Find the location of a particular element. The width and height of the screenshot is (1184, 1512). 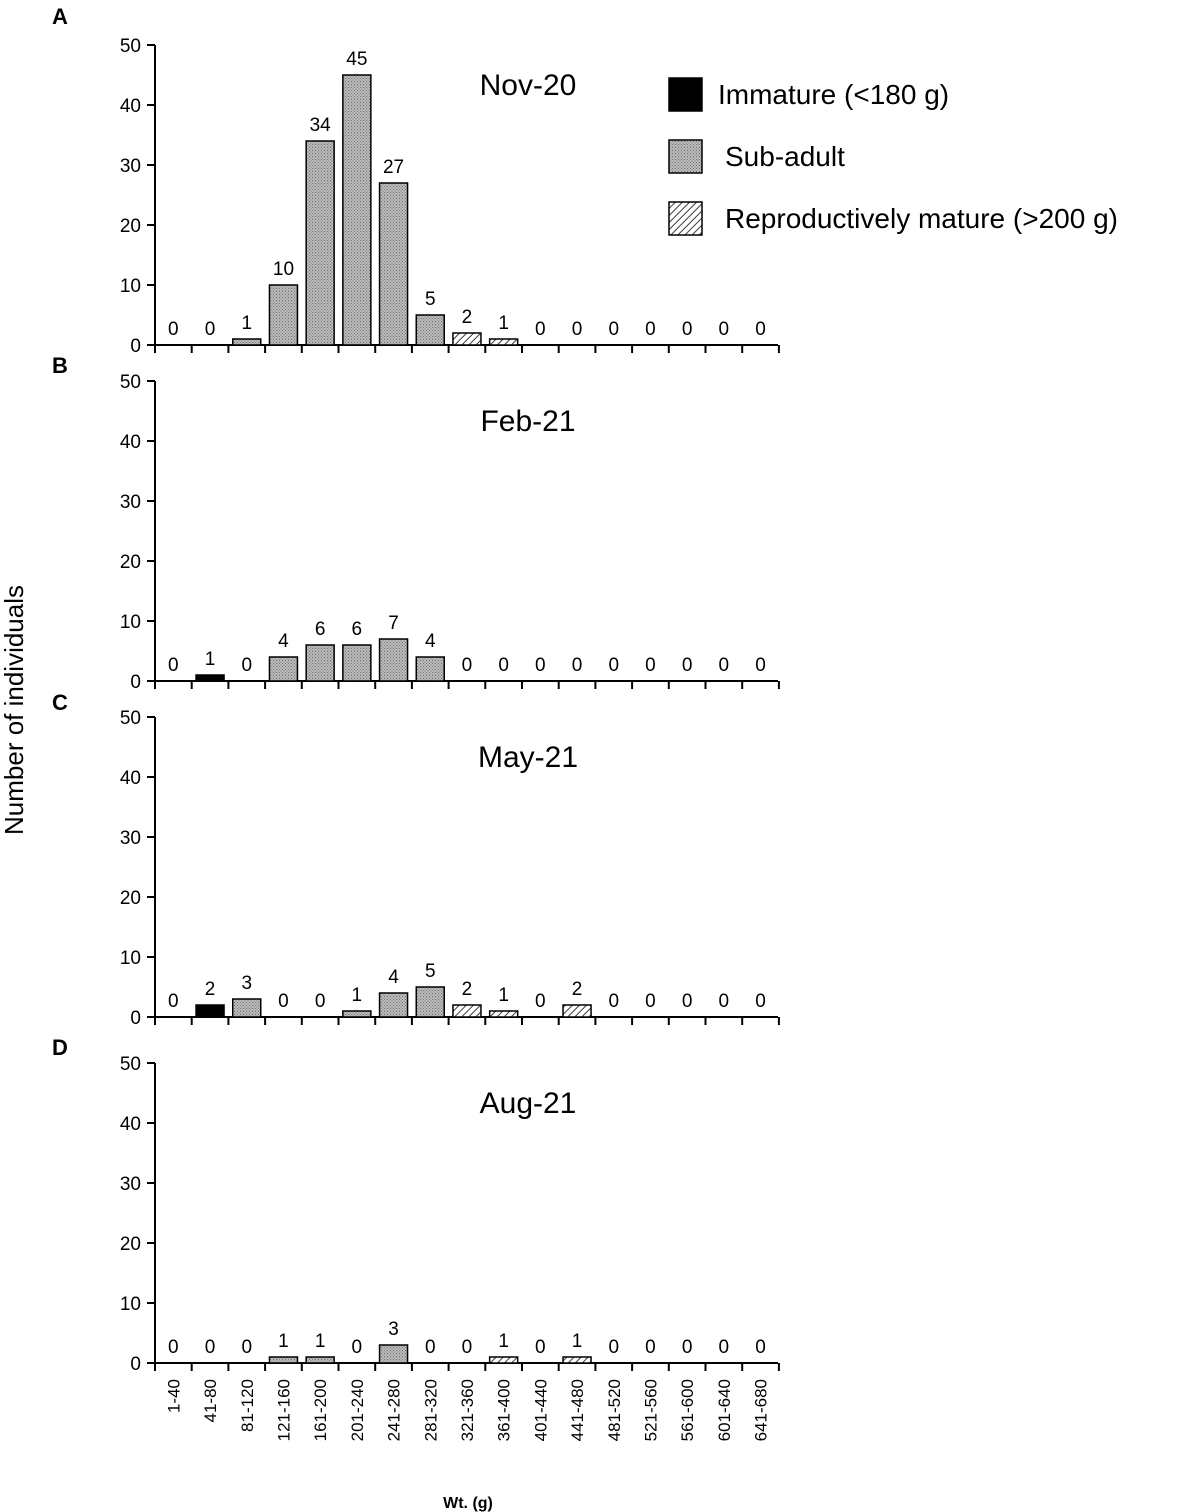

x-tick-label: 401-440 is located at coordinates (540, 1410).